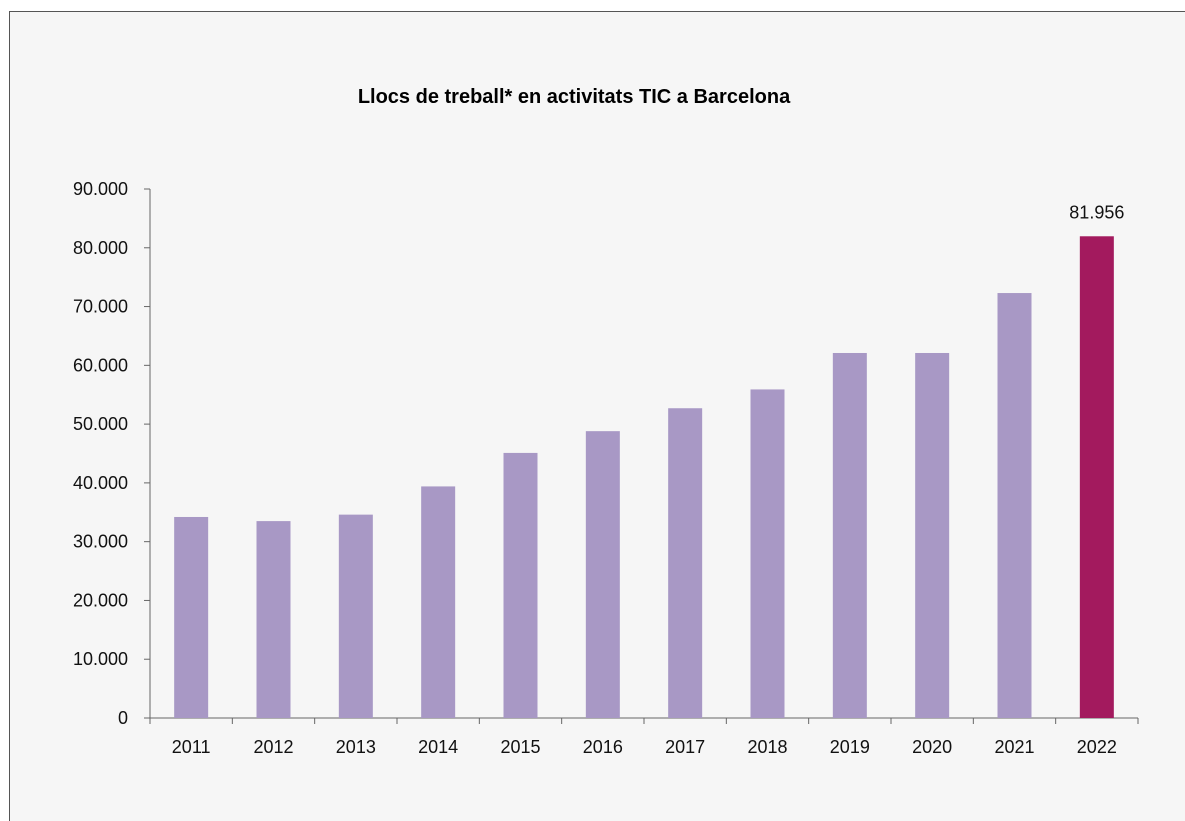 The height and width of the screenshot is (821, 1185). I want to click on bar-2013, so click(355, 616).